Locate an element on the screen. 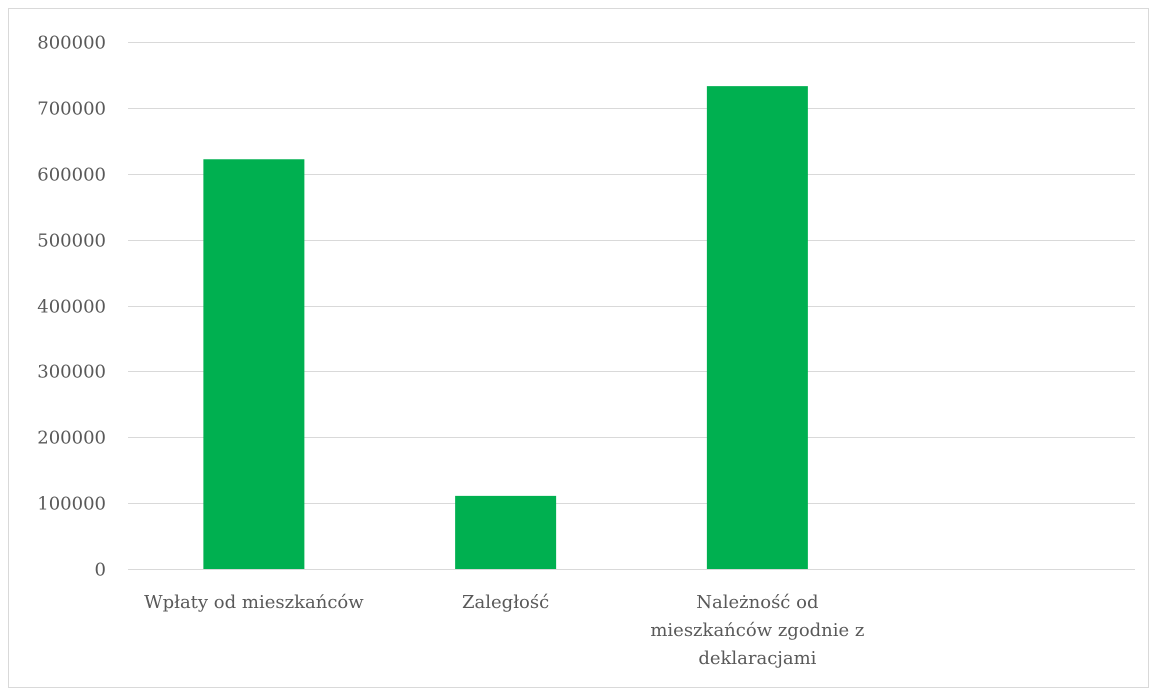  y-tick-label: 700000 is located at coordinates (71, 109).